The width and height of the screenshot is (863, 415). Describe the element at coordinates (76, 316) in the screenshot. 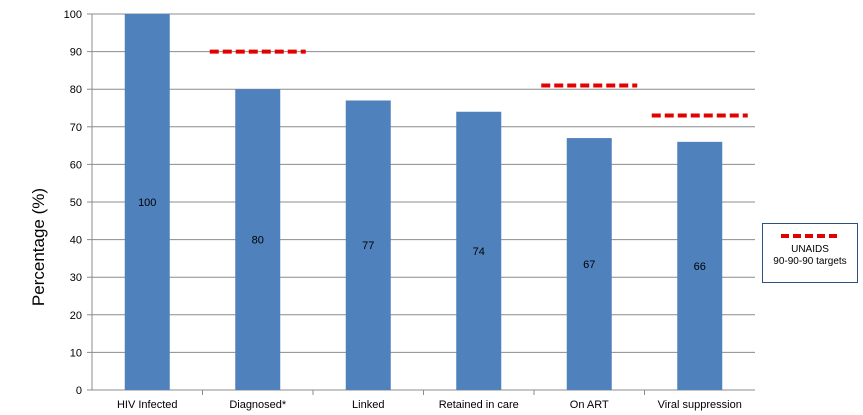

I see `y-tick-label: 20` at that location.